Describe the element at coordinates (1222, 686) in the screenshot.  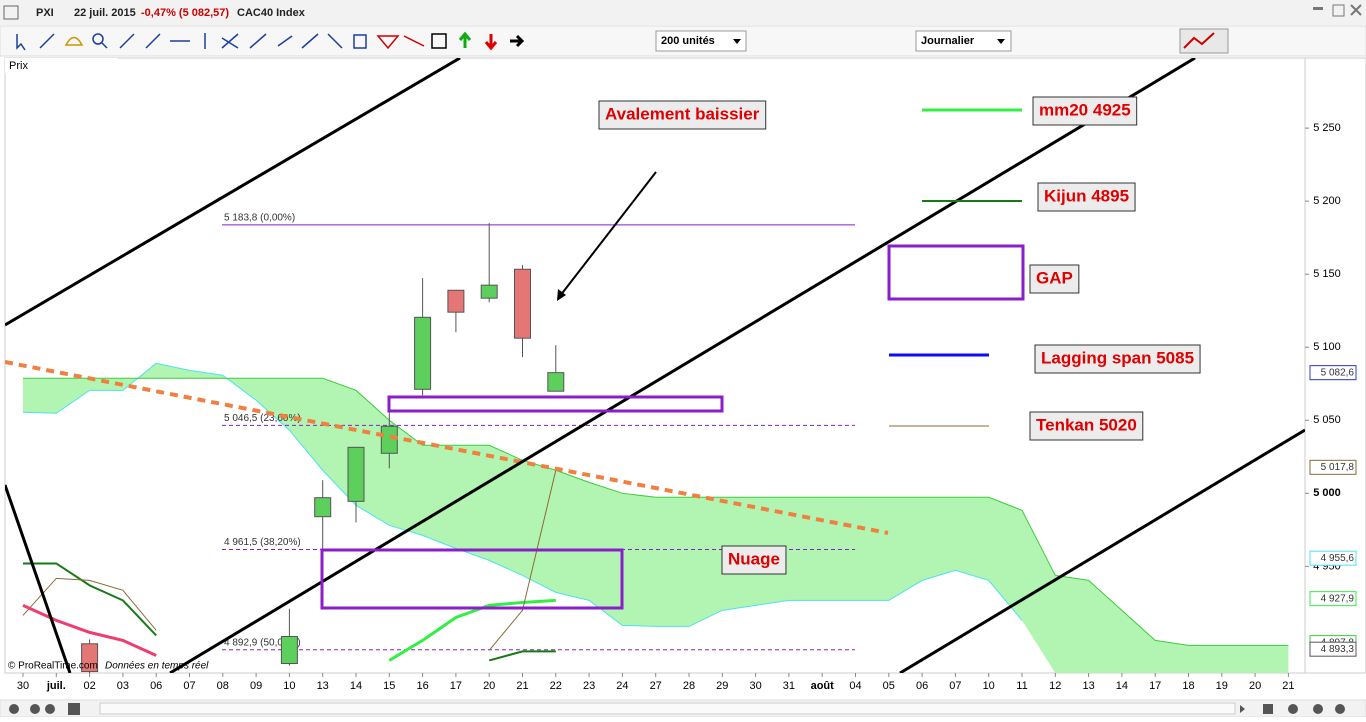
I see `x-tick-label: 19` at that location.